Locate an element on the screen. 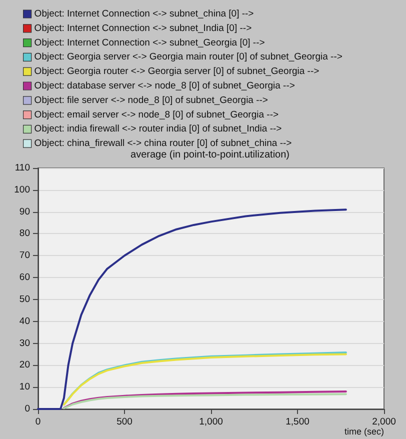  chart-title: average (in point-to-point.utilization) is located at coordinates (210, 155).